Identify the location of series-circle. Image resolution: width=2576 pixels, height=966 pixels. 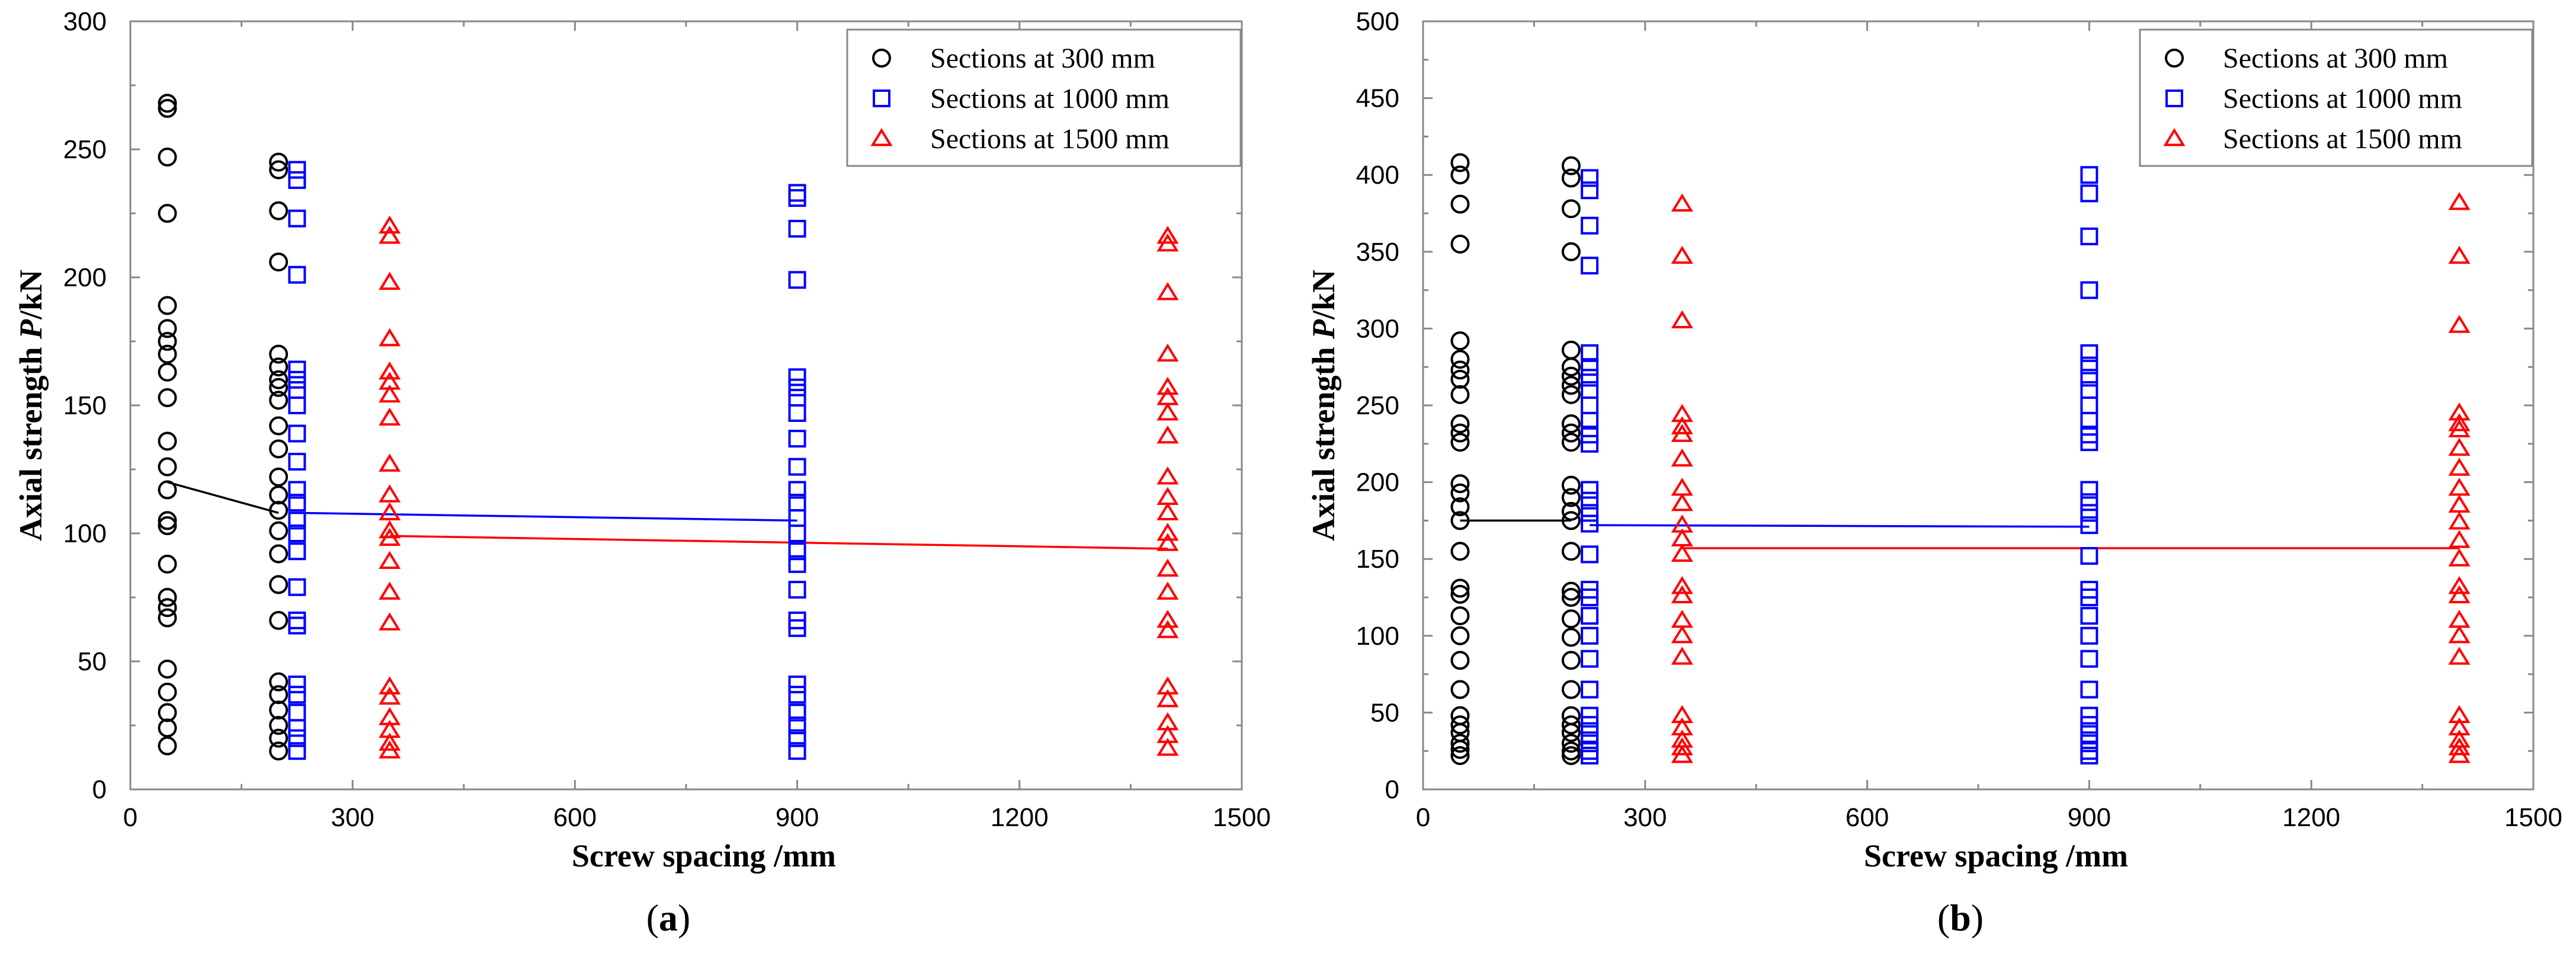
(223, 428).